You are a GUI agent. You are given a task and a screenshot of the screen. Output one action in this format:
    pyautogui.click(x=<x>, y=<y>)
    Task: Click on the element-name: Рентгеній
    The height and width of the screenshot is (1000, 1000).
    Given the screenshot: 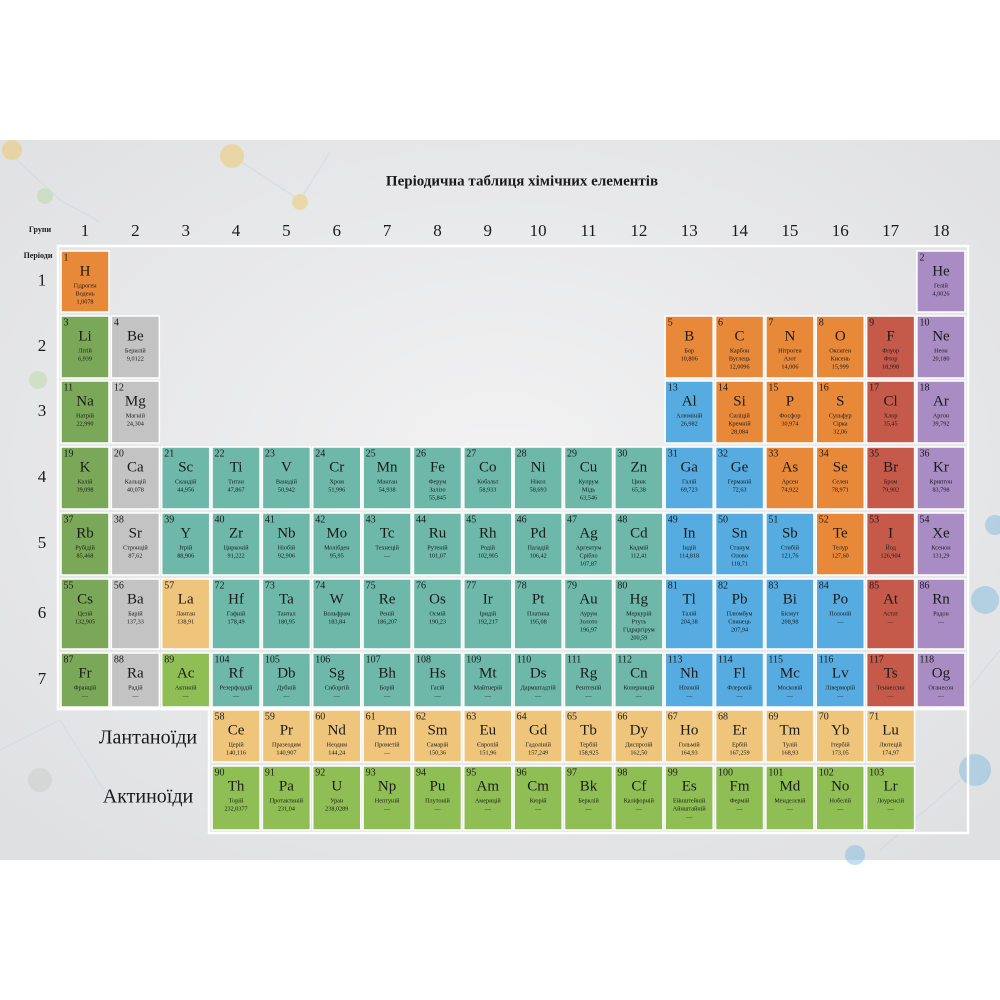 What is the action you would take?
    pyautogui.click(x=589, y=687)
    